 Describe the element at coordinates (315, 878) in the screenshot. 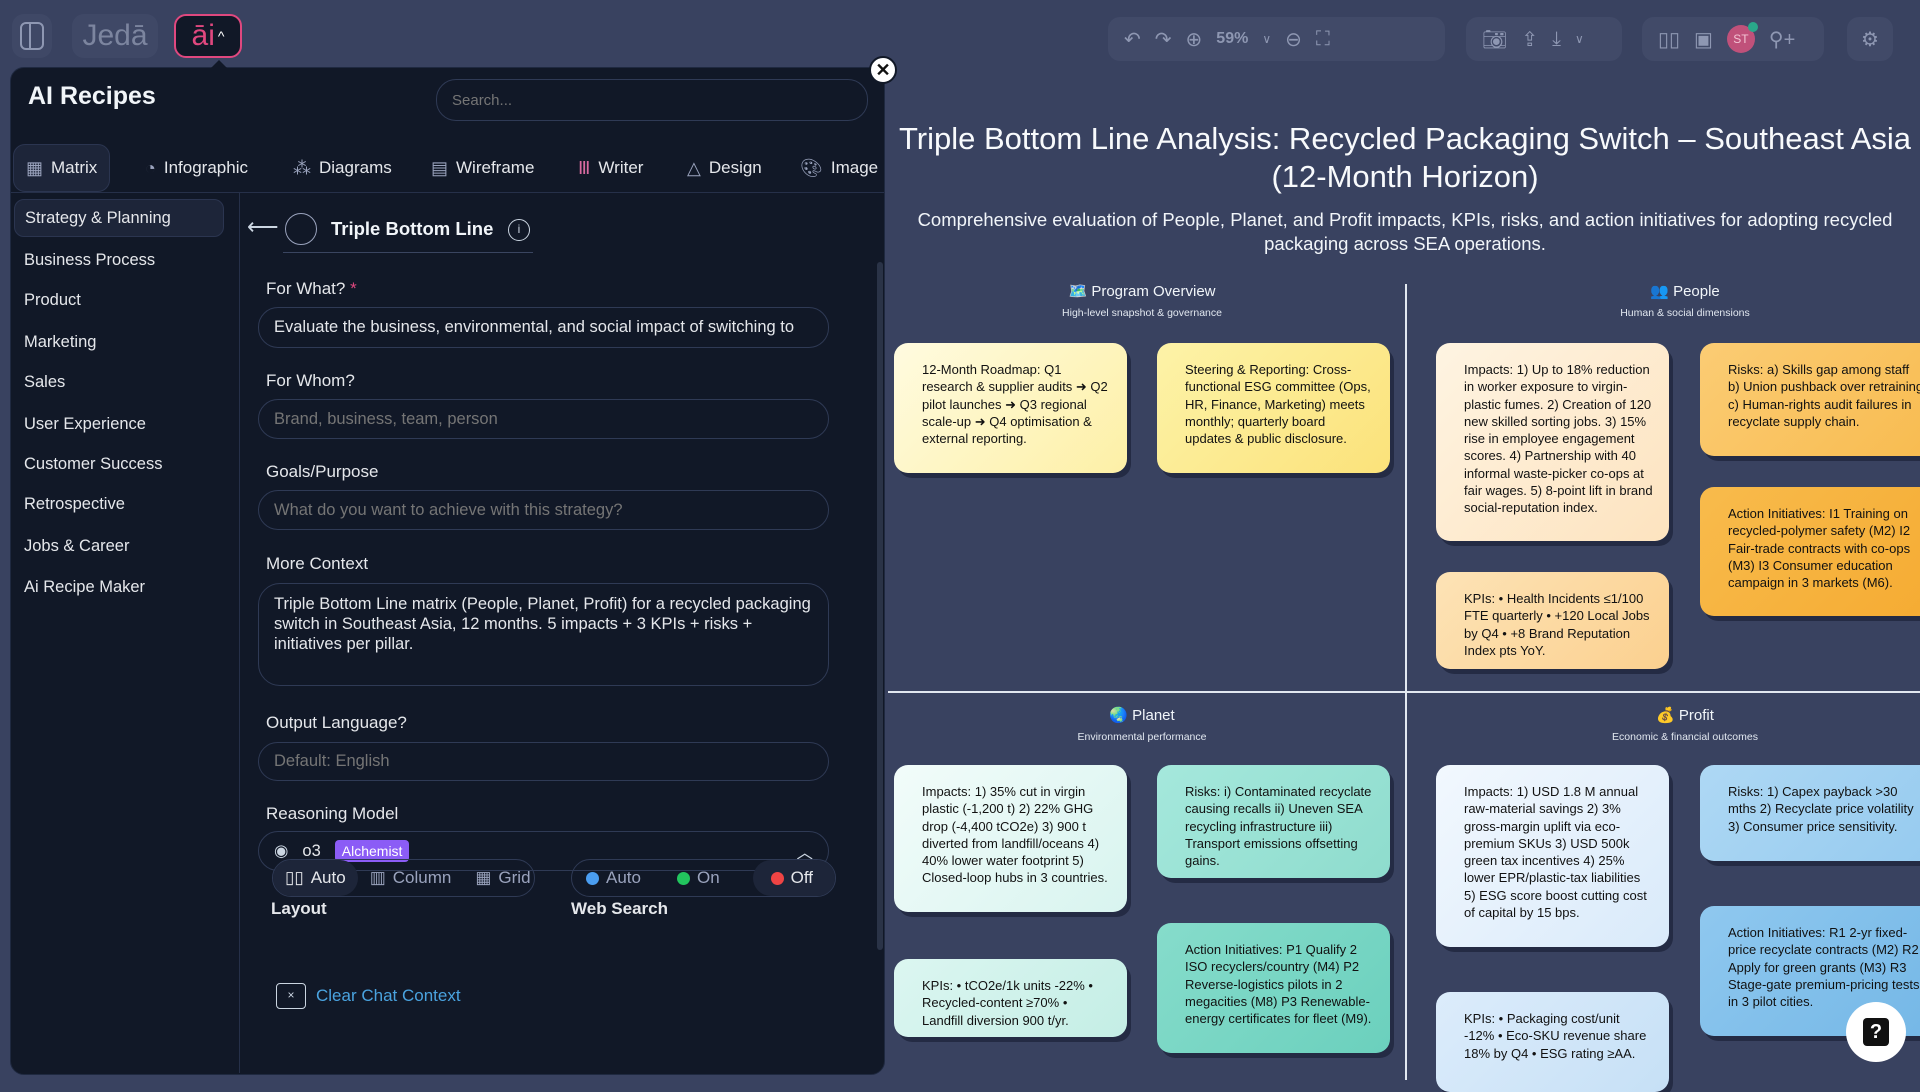

I see `layout-auto-option: ▯▯ Auto` at that location.